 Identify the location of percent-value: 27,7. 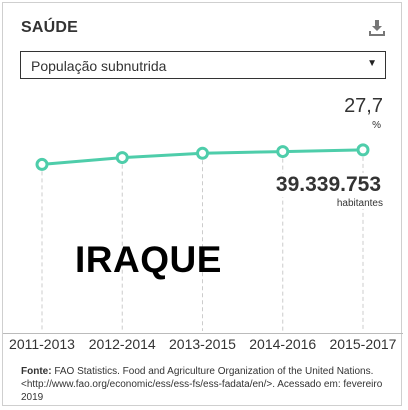
(363, 106).